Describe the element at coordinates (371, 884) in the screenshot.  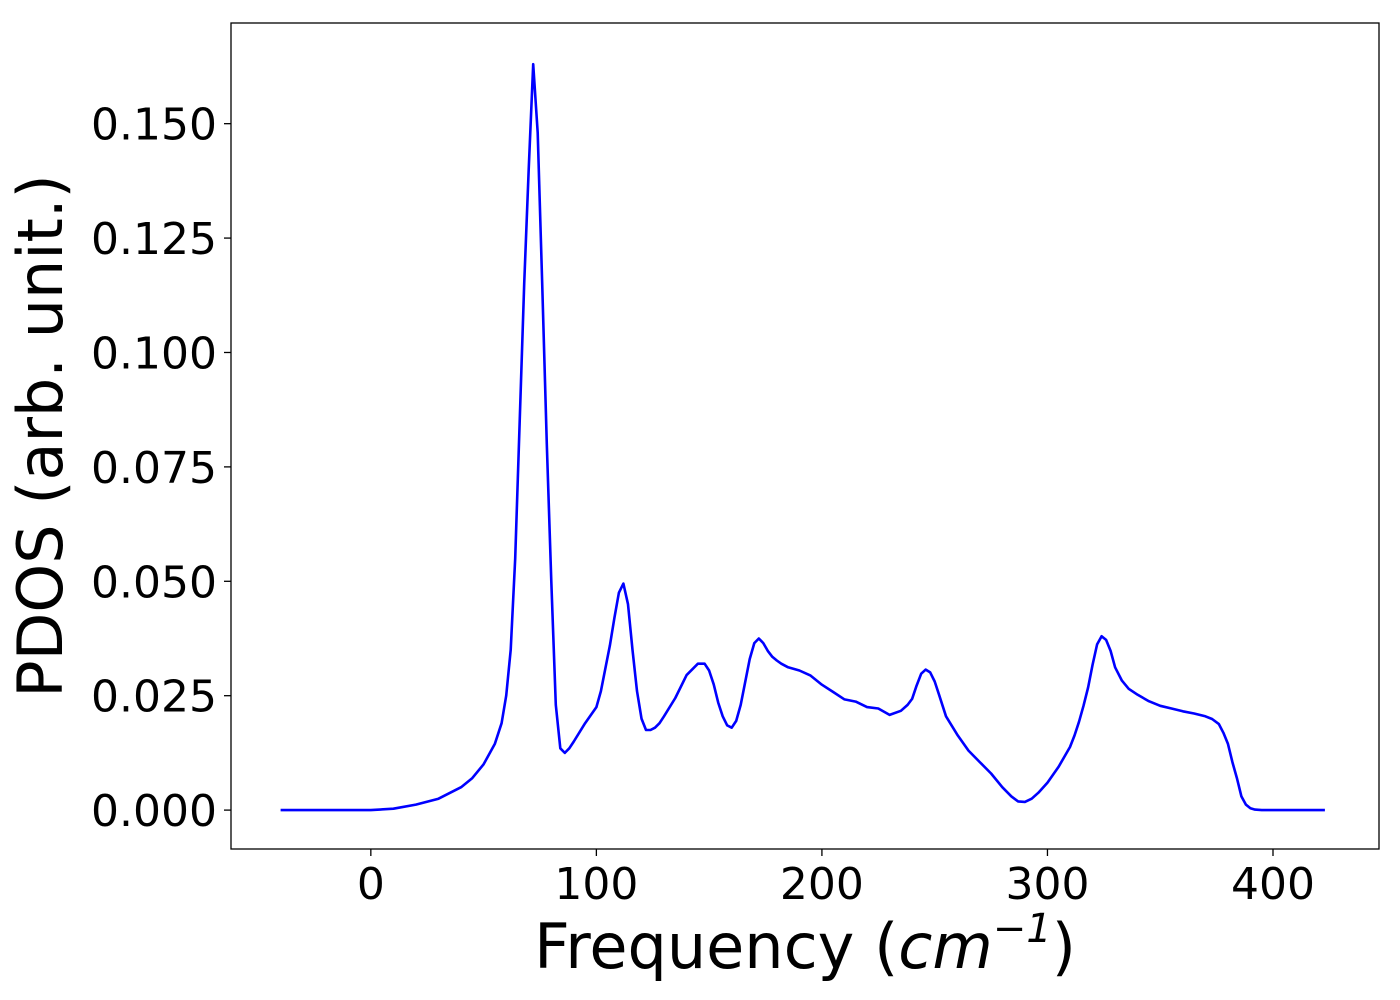
I see `x-tick-label: 0` at that location.